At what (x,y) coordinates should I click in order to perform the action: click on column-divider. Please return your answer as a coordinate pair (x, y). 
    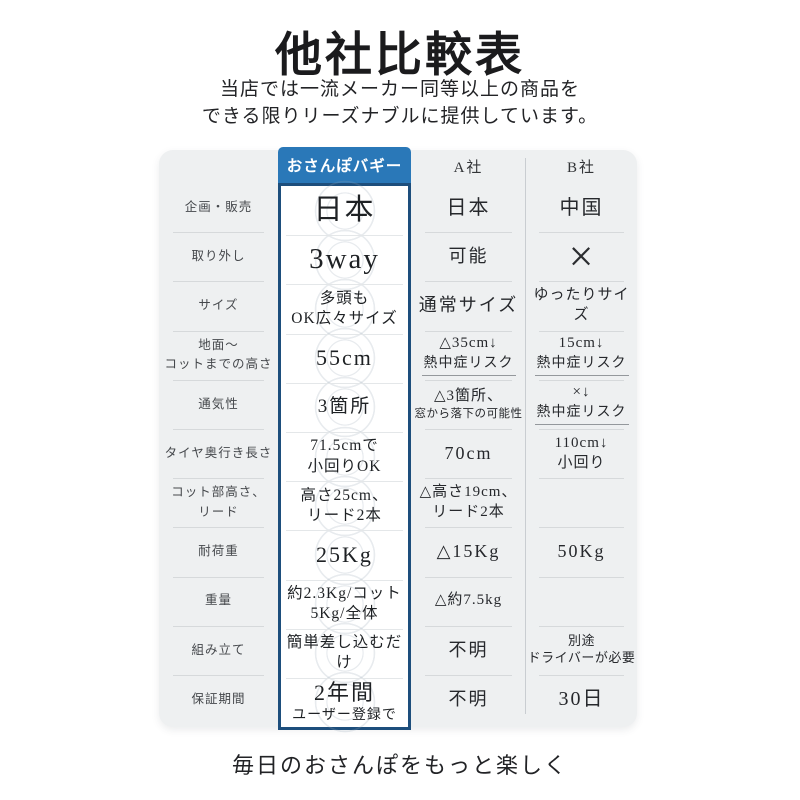
    Looking at the image, I should click on (525, 436).